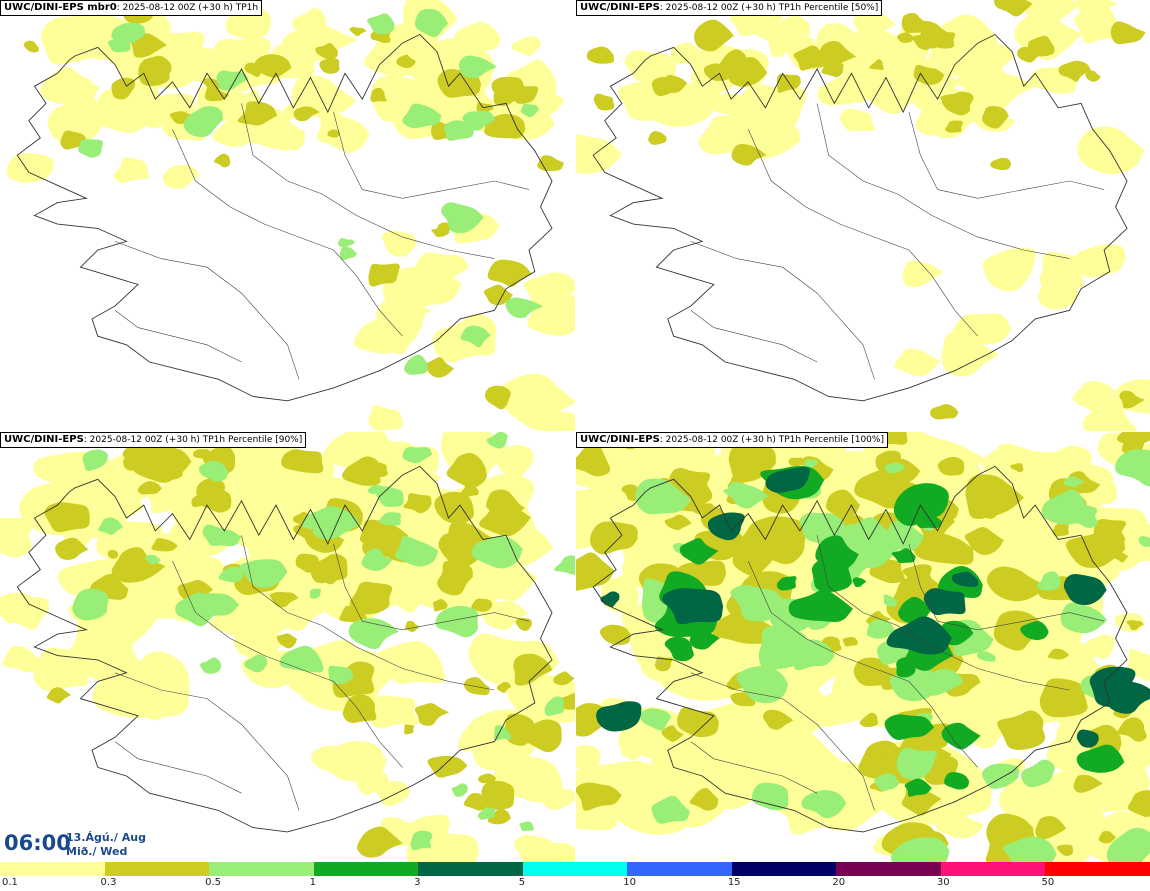  What do you see at coordinates (575, 884) in the screenshot?
I see `colorbar-labels: 0.1 0.3 0.5 1 3 5 10 15 20 30 50` at bounding box center [575, 884].